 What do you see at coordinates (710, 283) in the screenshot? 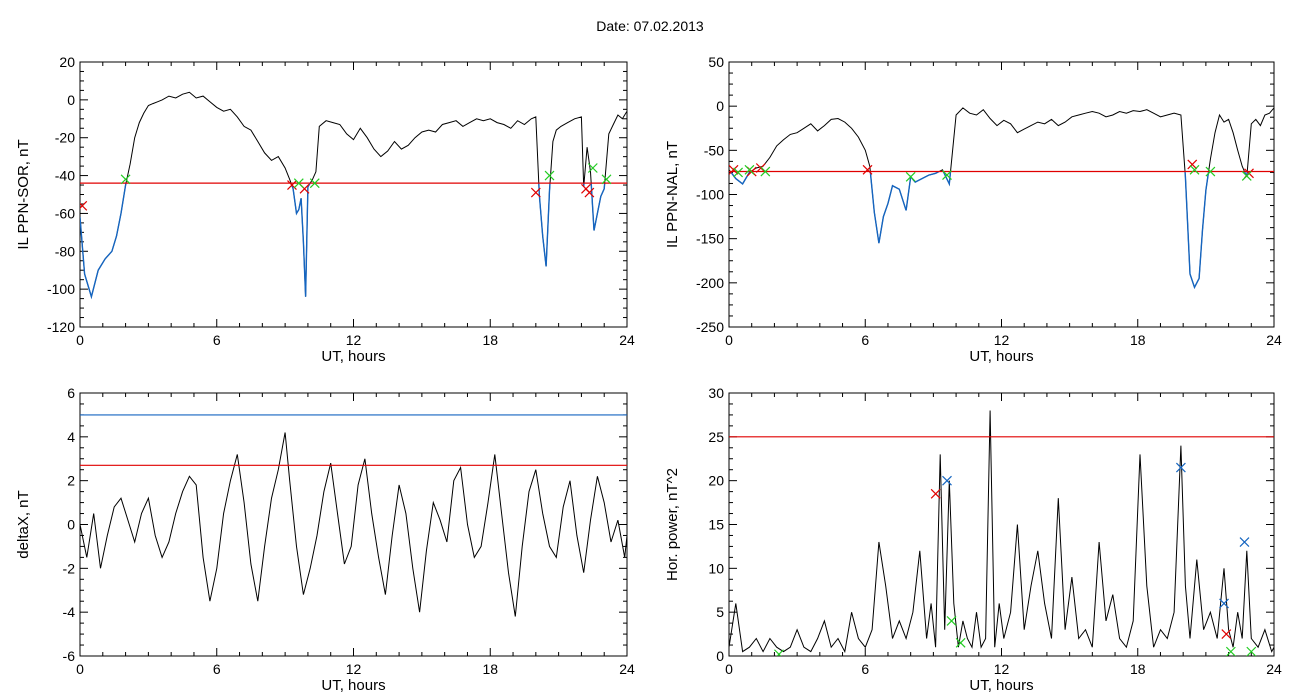
I see `y-tick-label: -200` at bounding box center [710, 283].